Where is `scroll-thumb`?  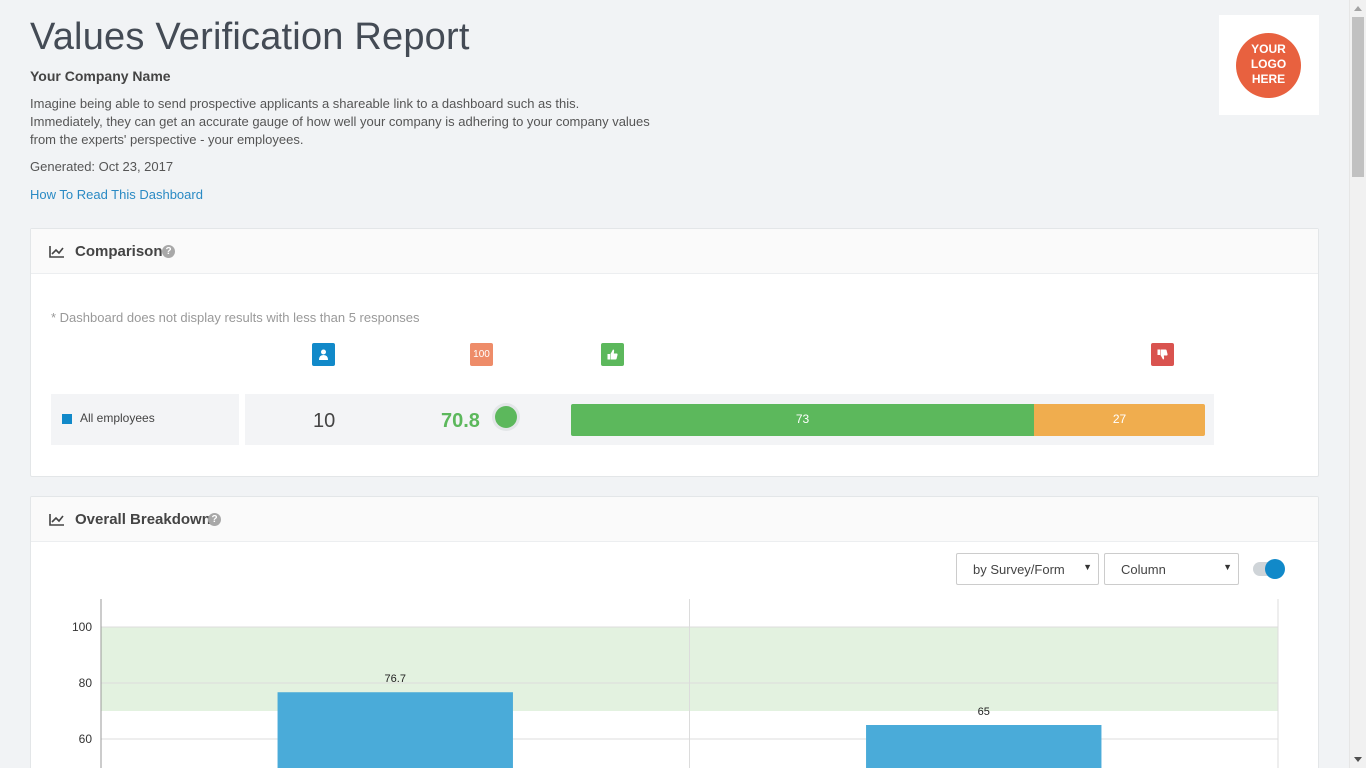
scroll-thumb is located at coordinates (1358, 97).